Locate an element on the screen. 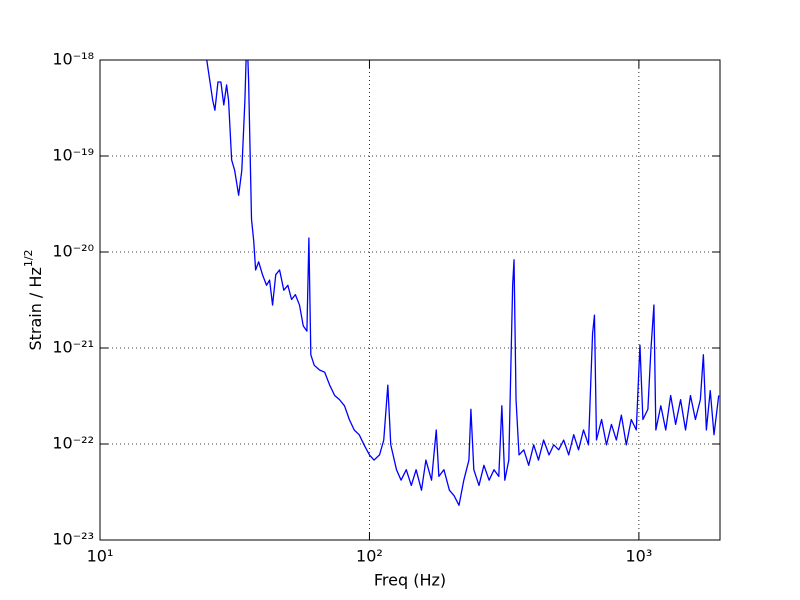  y-tick-label: 10⁻²⁰ is located at coordinates (73, 251).